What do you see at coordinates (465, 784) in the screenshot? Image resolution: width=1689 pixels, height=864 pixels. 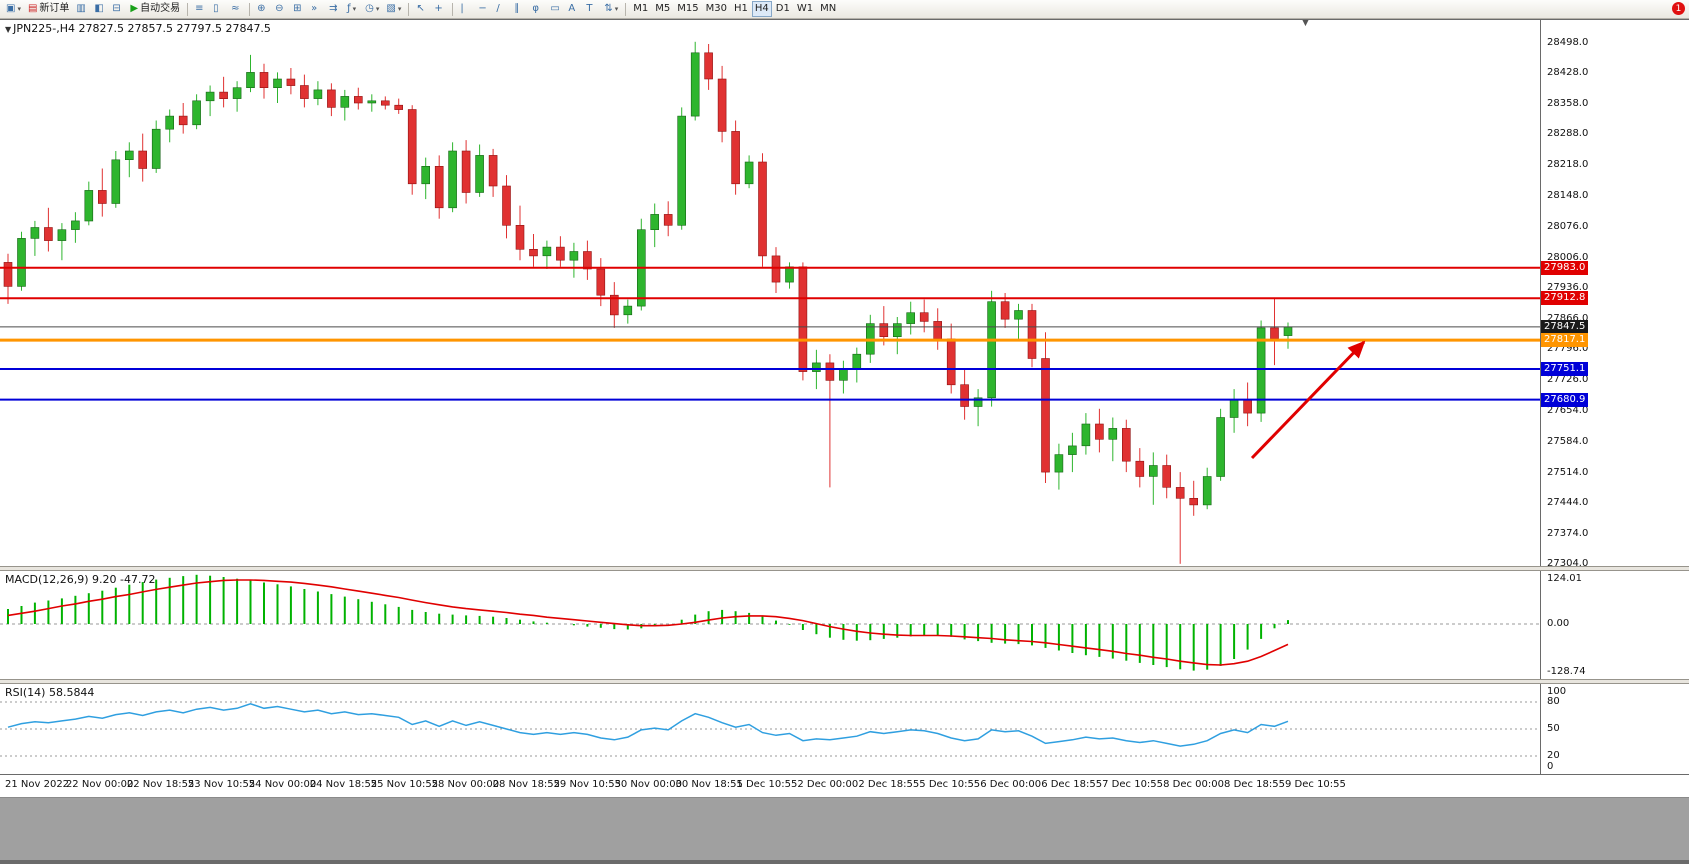 I see `time-tick-label: 28 Nov 00:00` at bounding box center [465, 784].